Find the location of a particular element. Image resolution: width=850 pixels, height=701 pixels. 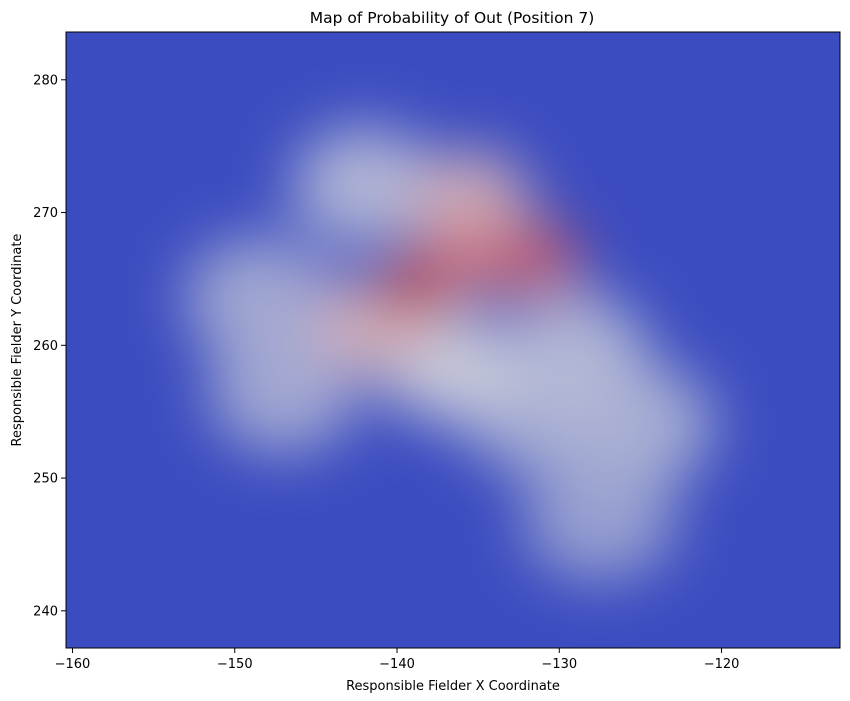

y-axis: 240 250 260 270 280 is located at coordinates (49, 346).